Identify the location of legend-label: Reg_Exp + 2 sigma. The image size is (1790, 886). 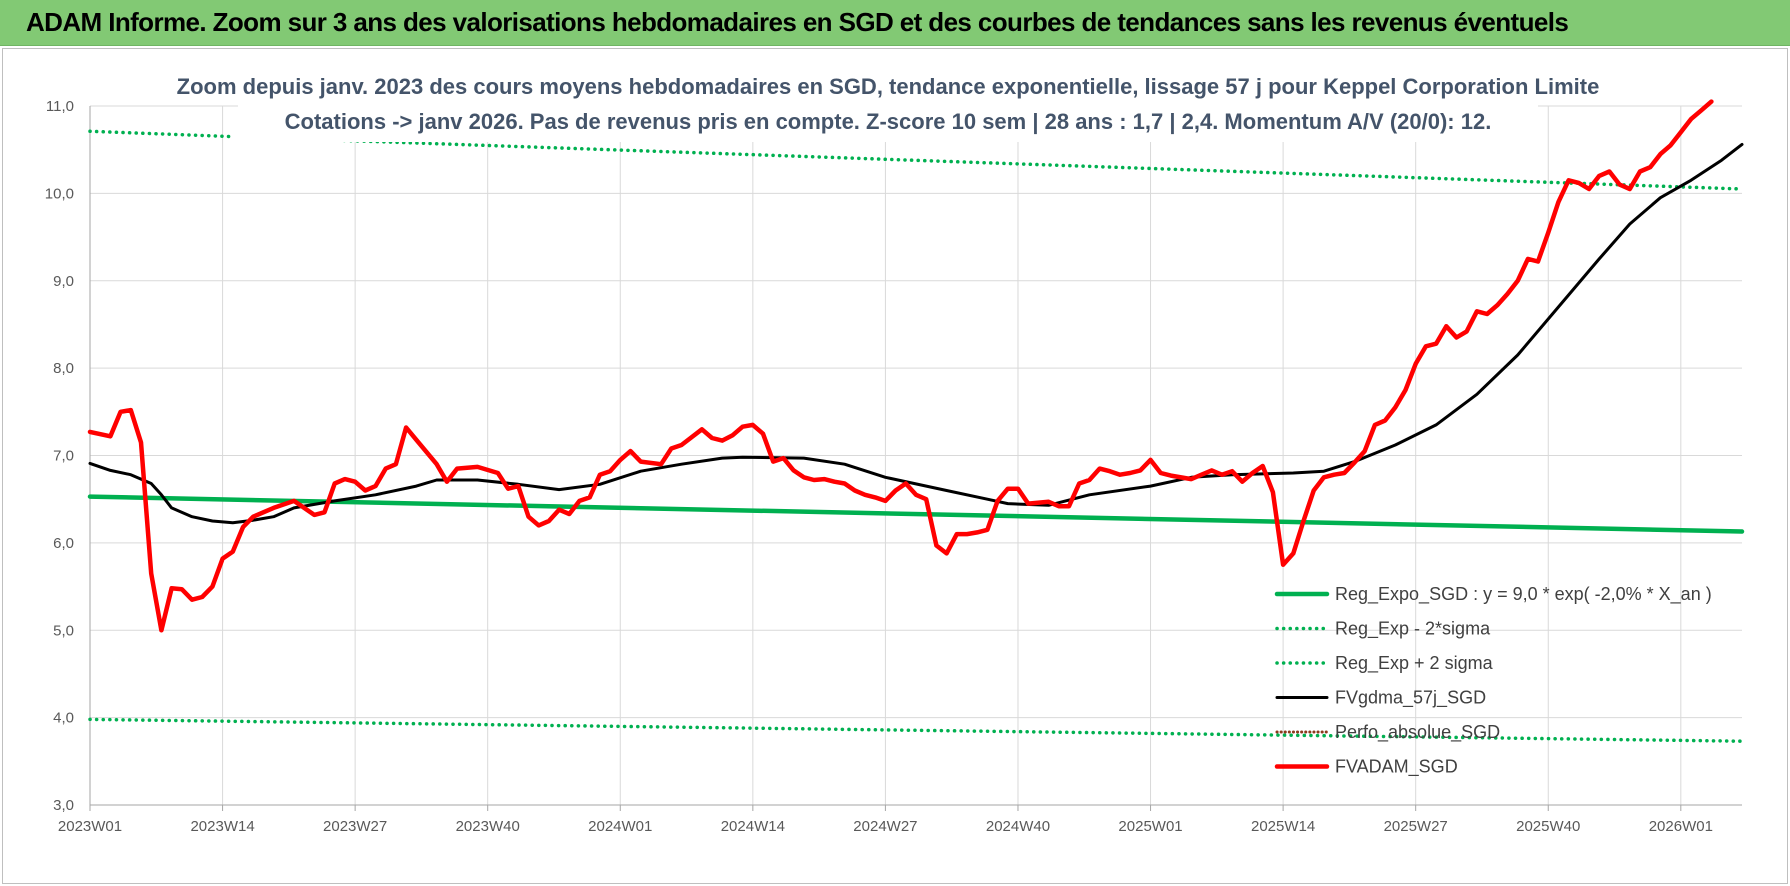
(1414, 663).